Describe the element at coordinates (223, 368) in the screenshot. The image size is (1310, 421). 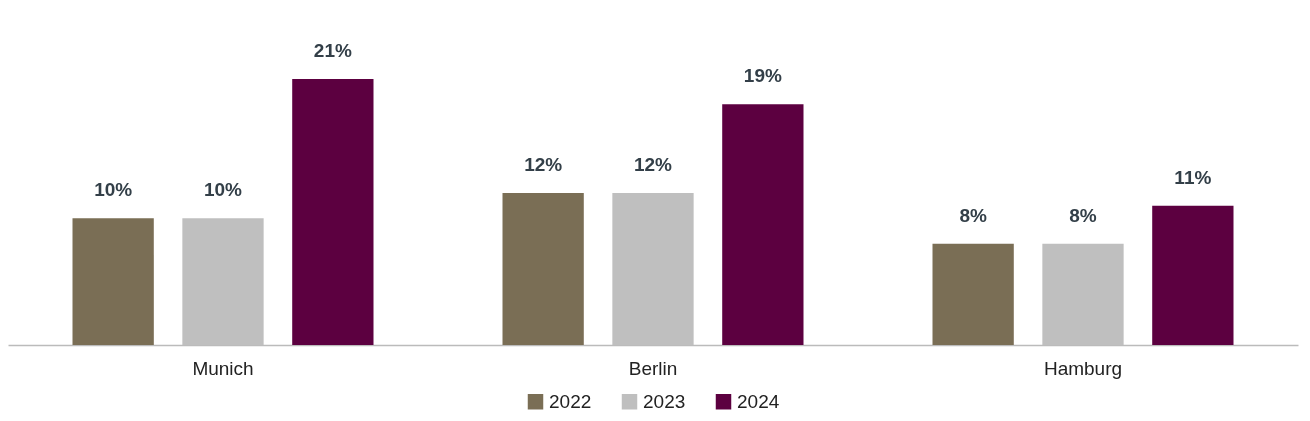
I see `x-tick-label: Munich` at that location.